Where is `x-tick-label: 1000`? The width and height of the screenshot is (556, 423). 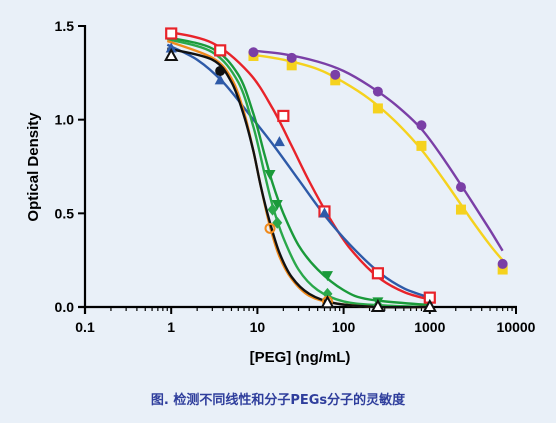
x-tick-label: 1000 is located at coordinates (429, 327).